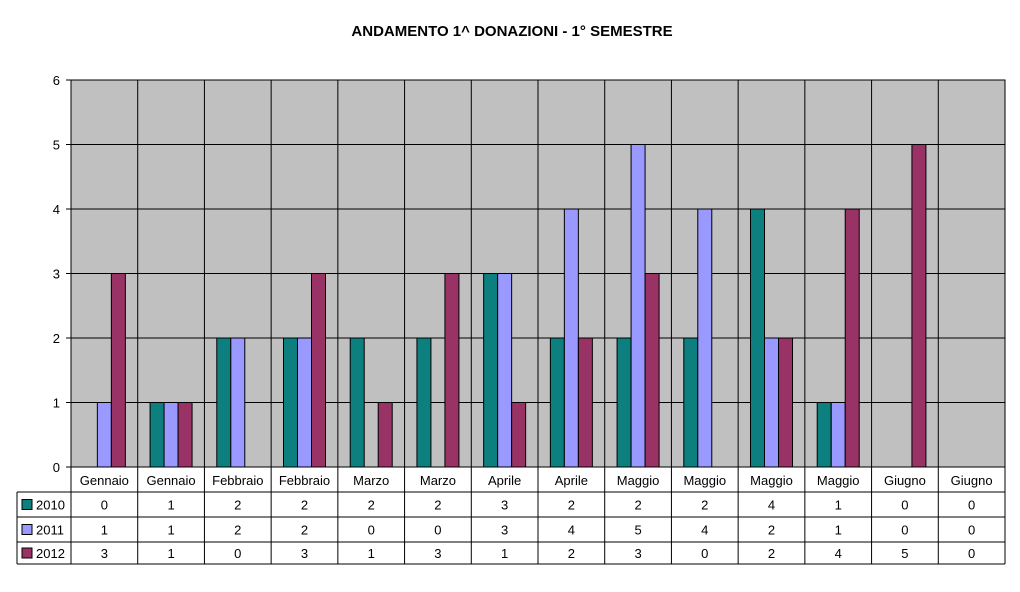 Image resolution: width=1020 pixels, height=592 pixels. Describe the element at coordinates (56, 80) in the screenshot. I see `y-tick-label: 6` at that location.